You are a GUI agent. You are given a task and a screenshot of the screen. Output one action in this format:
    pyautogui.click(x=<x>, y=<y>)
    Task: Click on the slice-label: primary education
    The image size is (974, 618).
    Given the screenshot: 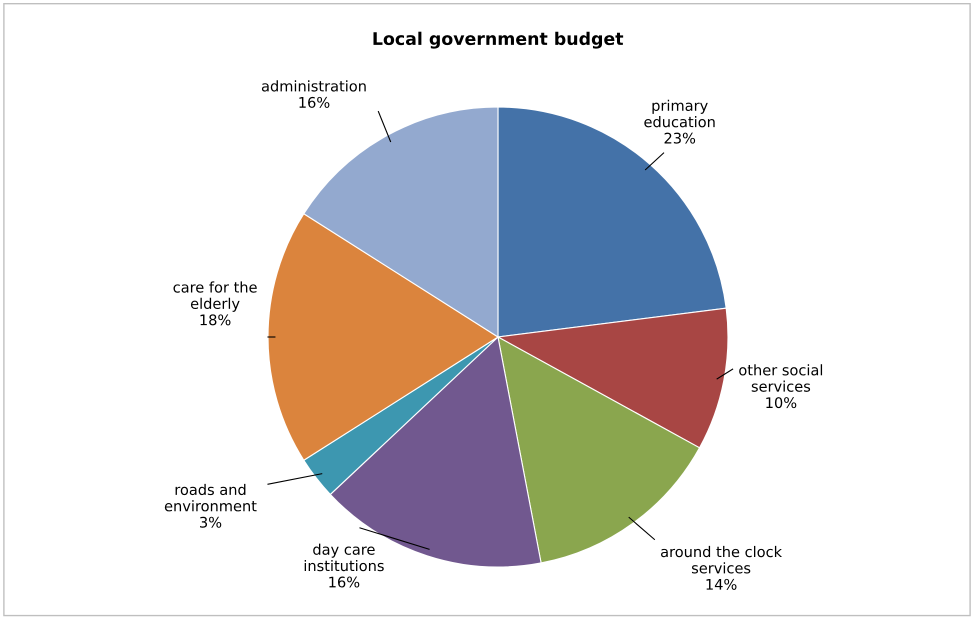 What is the action you would take?
    pyautogui.click(x=679, y=114)
    